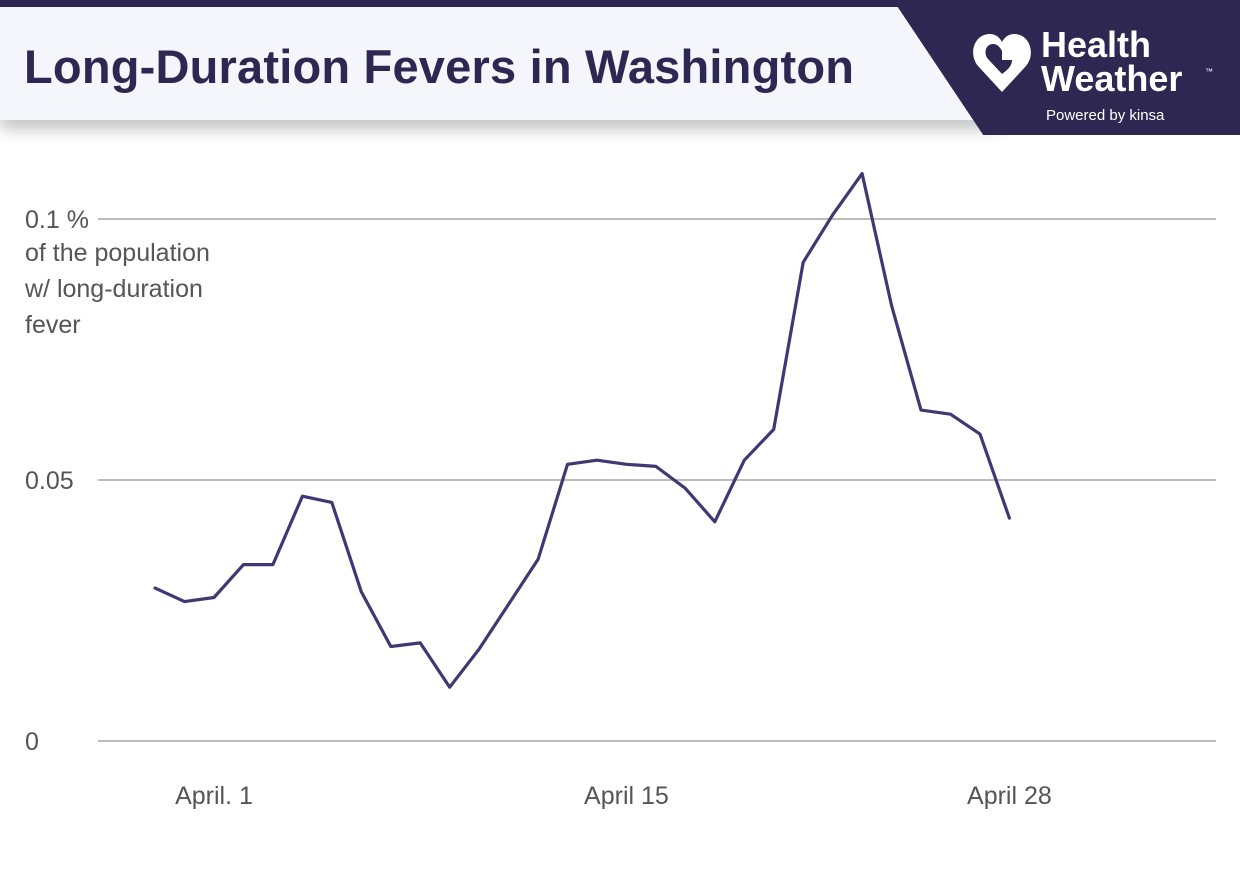  What do you see at coordinates (1105, 115) in the screenshot?
I see `brand-tagline: Powered by kinsa` at bounding box center [1105, 115].